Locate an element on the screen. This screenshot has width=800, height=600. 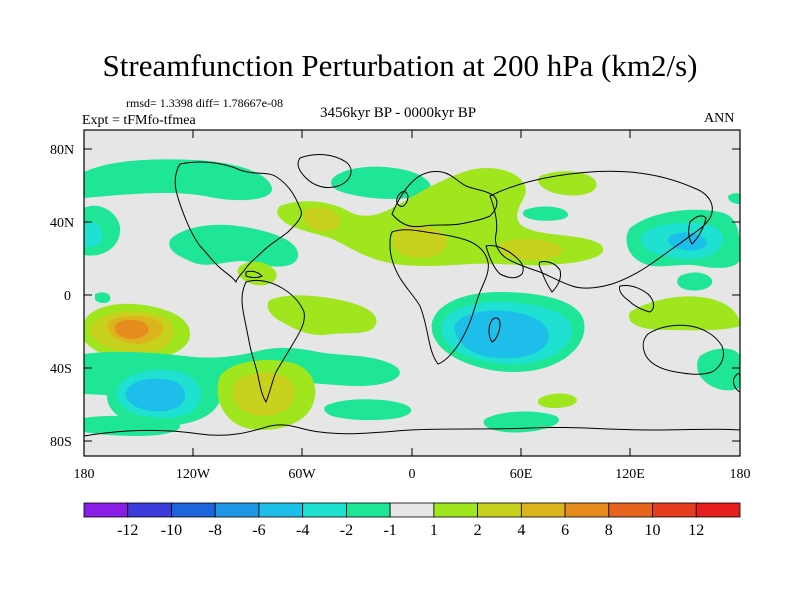
contour-pos2-arabia is located at coordinates (531, 249).